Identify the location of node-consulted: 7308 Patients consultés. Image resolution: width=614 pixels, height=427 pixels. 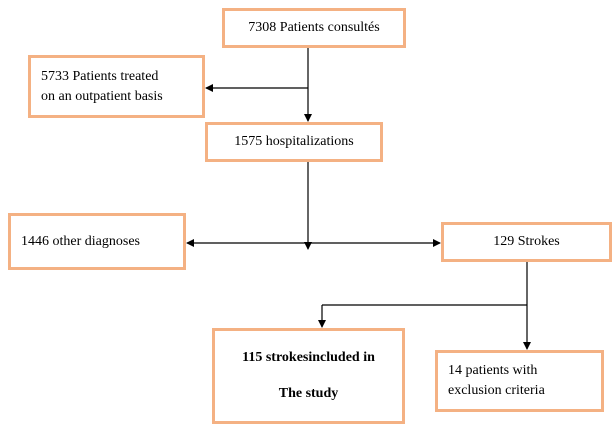
(314, 28).